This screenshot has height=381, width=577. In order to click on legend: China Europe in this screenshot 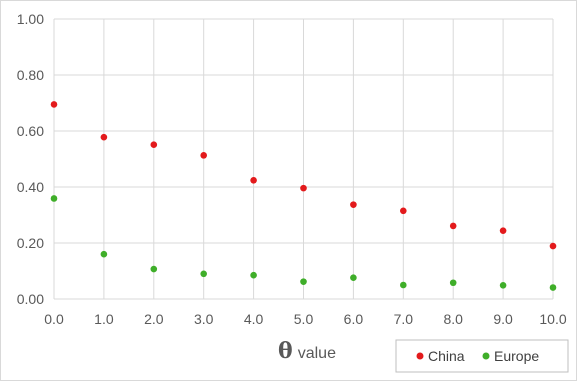, I will do `click(482, 356)`.